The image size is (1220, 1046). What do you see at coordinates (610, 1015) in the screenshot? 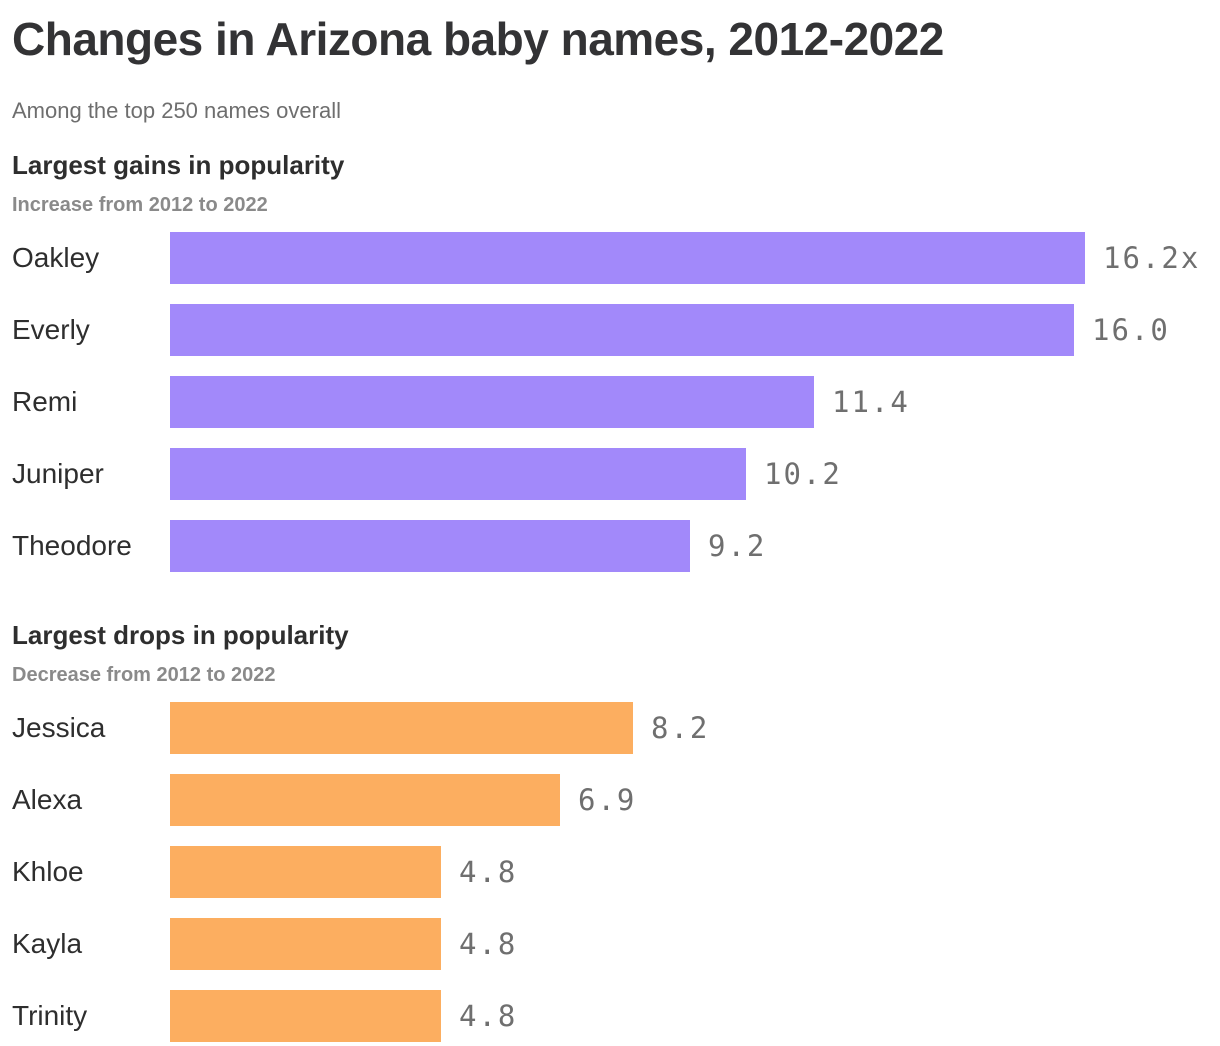
I see `bar-row: Trinity 4.8` at bounding box center [610, 1015].